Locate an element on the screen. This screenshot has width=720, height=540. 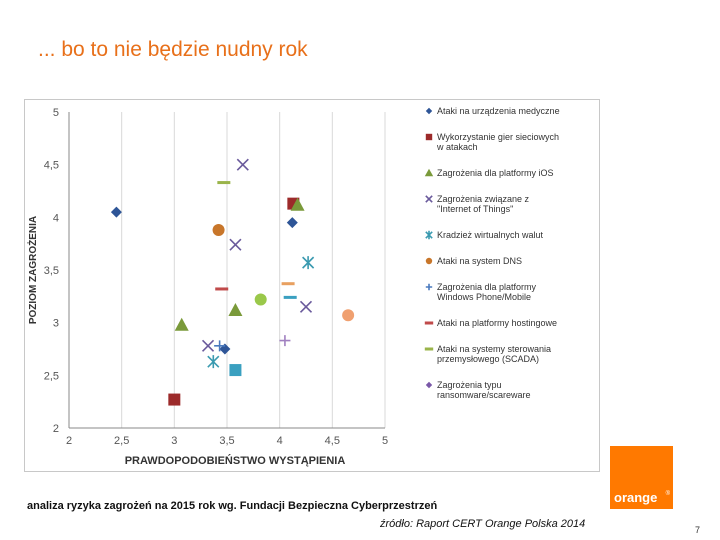
x-tick-label: 2 is located at coordinates (69, 441).